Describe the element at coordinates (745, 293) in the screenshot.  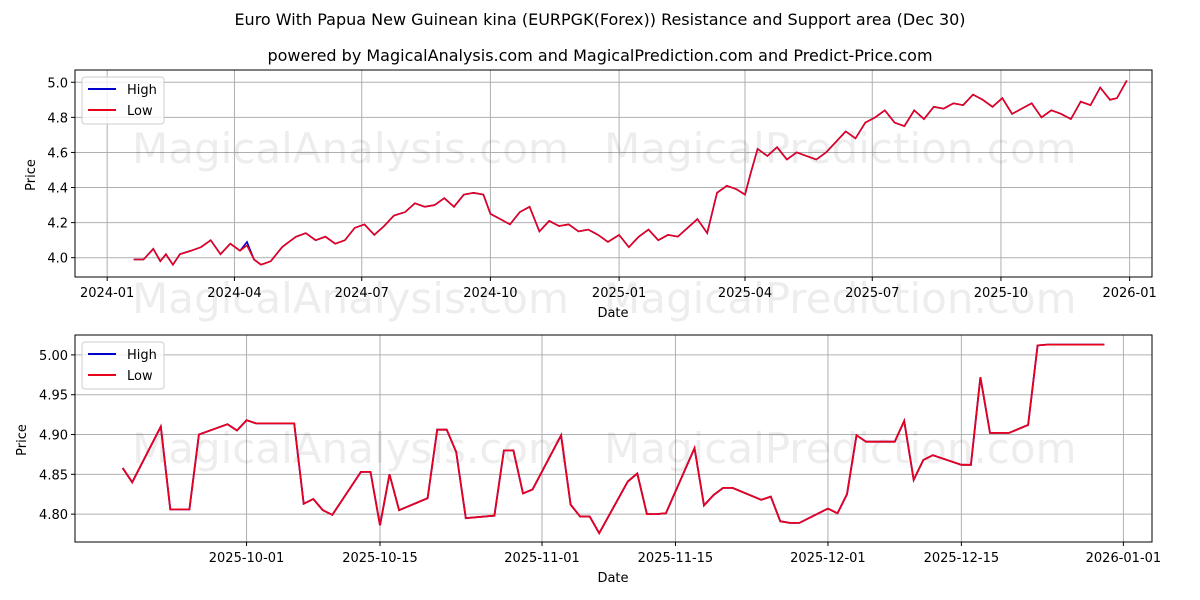
I see `x-tick-label: 2025-04` at that location.